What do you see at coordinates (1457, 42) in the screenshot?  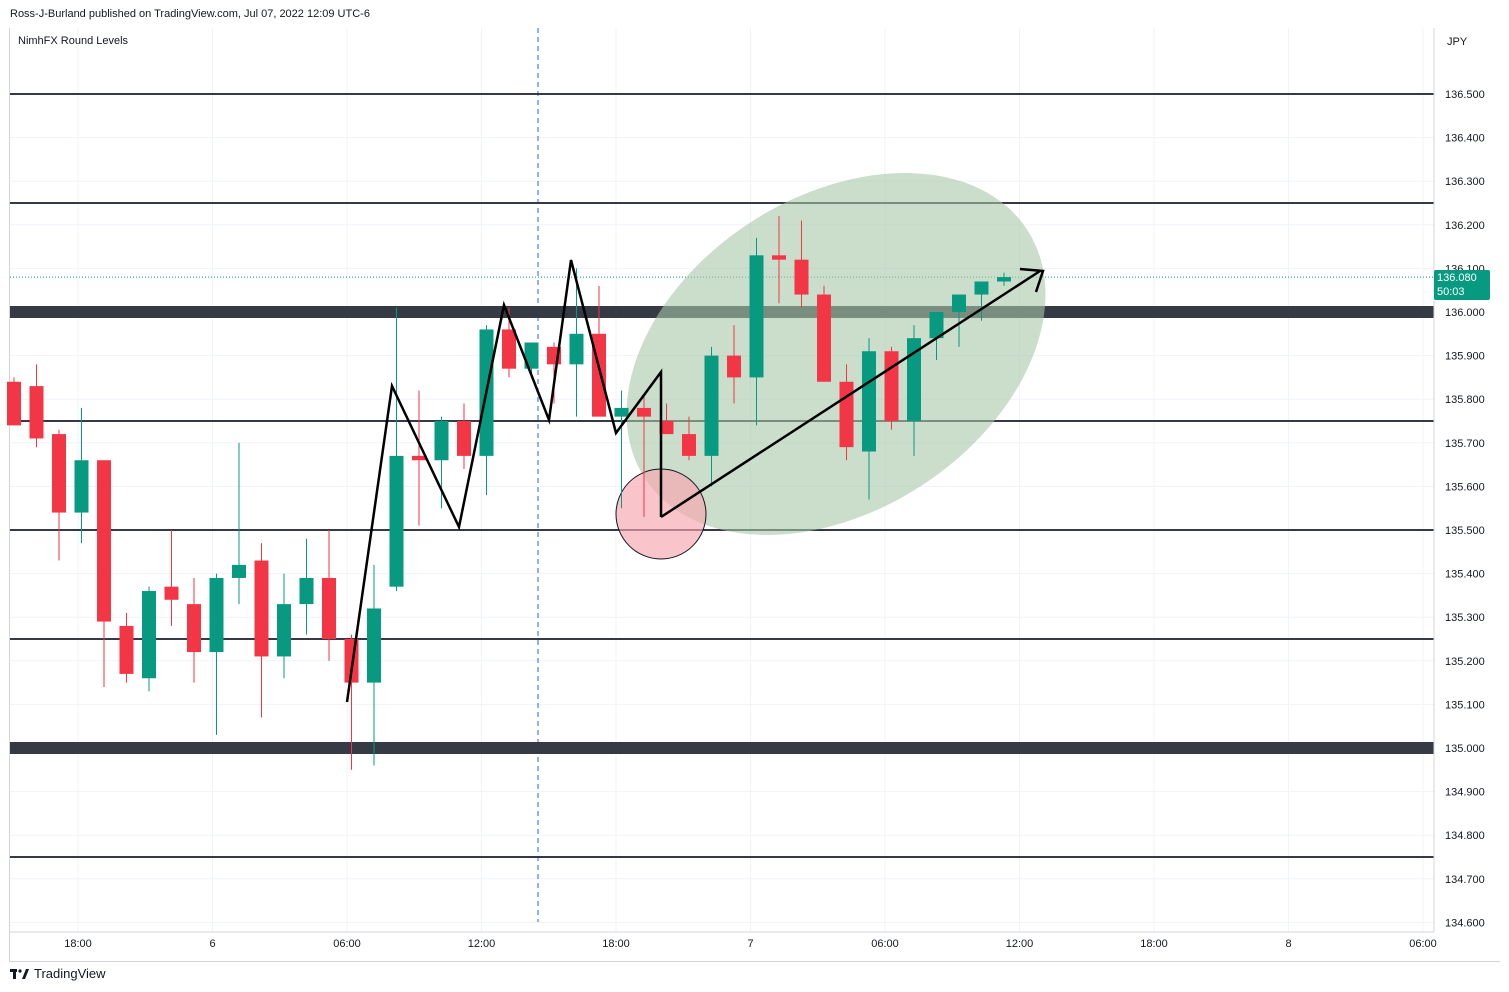 I see `currency-label: JPY` at bounding box center [1457, 42].